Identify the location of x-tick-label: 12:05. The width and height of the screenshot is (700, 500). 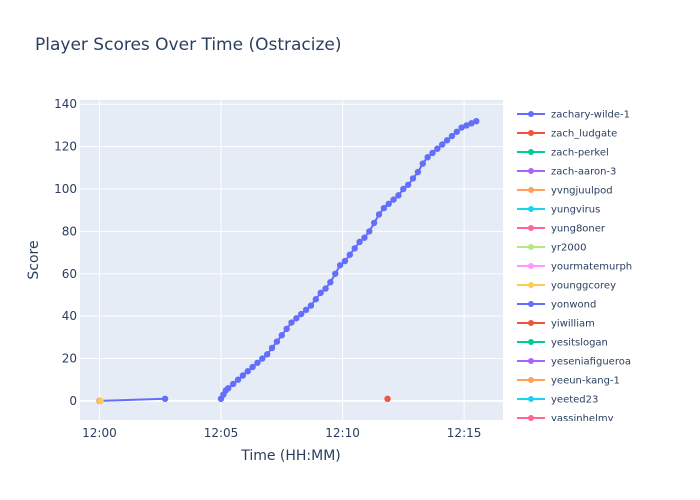
(221, 433).